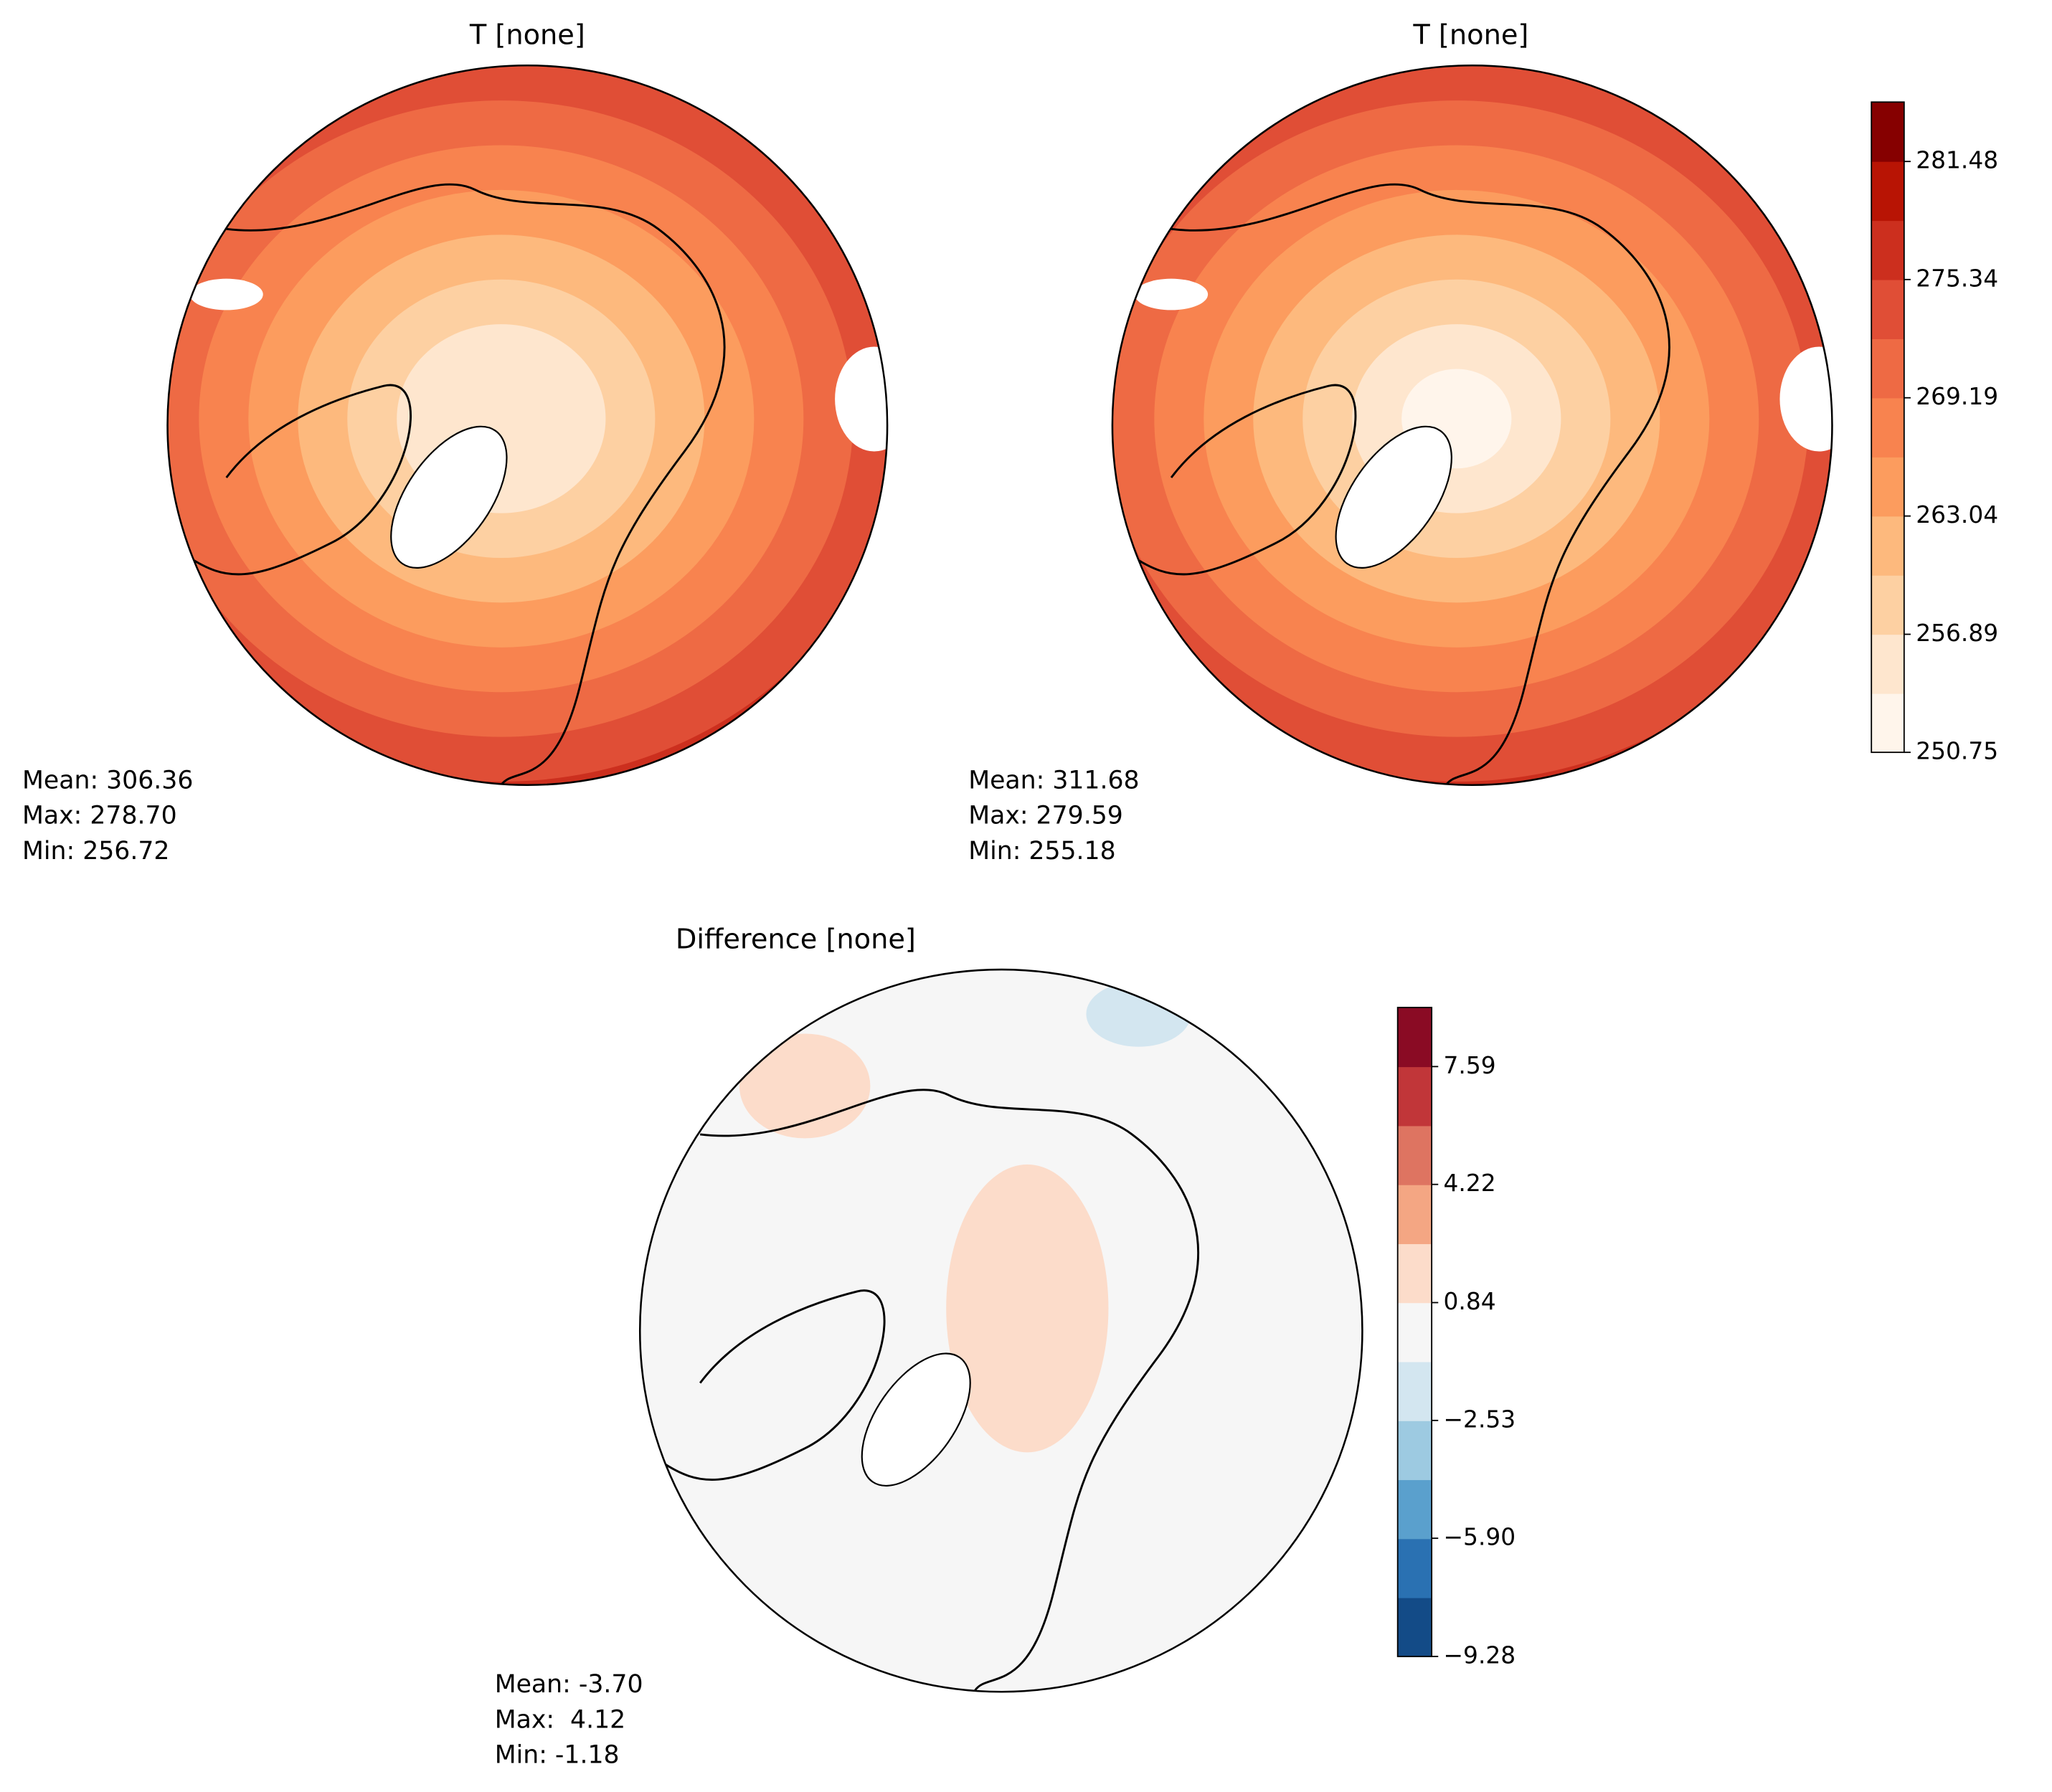 This screenshot has height=1792, width=2052. Describe the element at coordinates (1957, 396) in the screenshot. I see `colorbar-tick-label: 269.19` at that location.